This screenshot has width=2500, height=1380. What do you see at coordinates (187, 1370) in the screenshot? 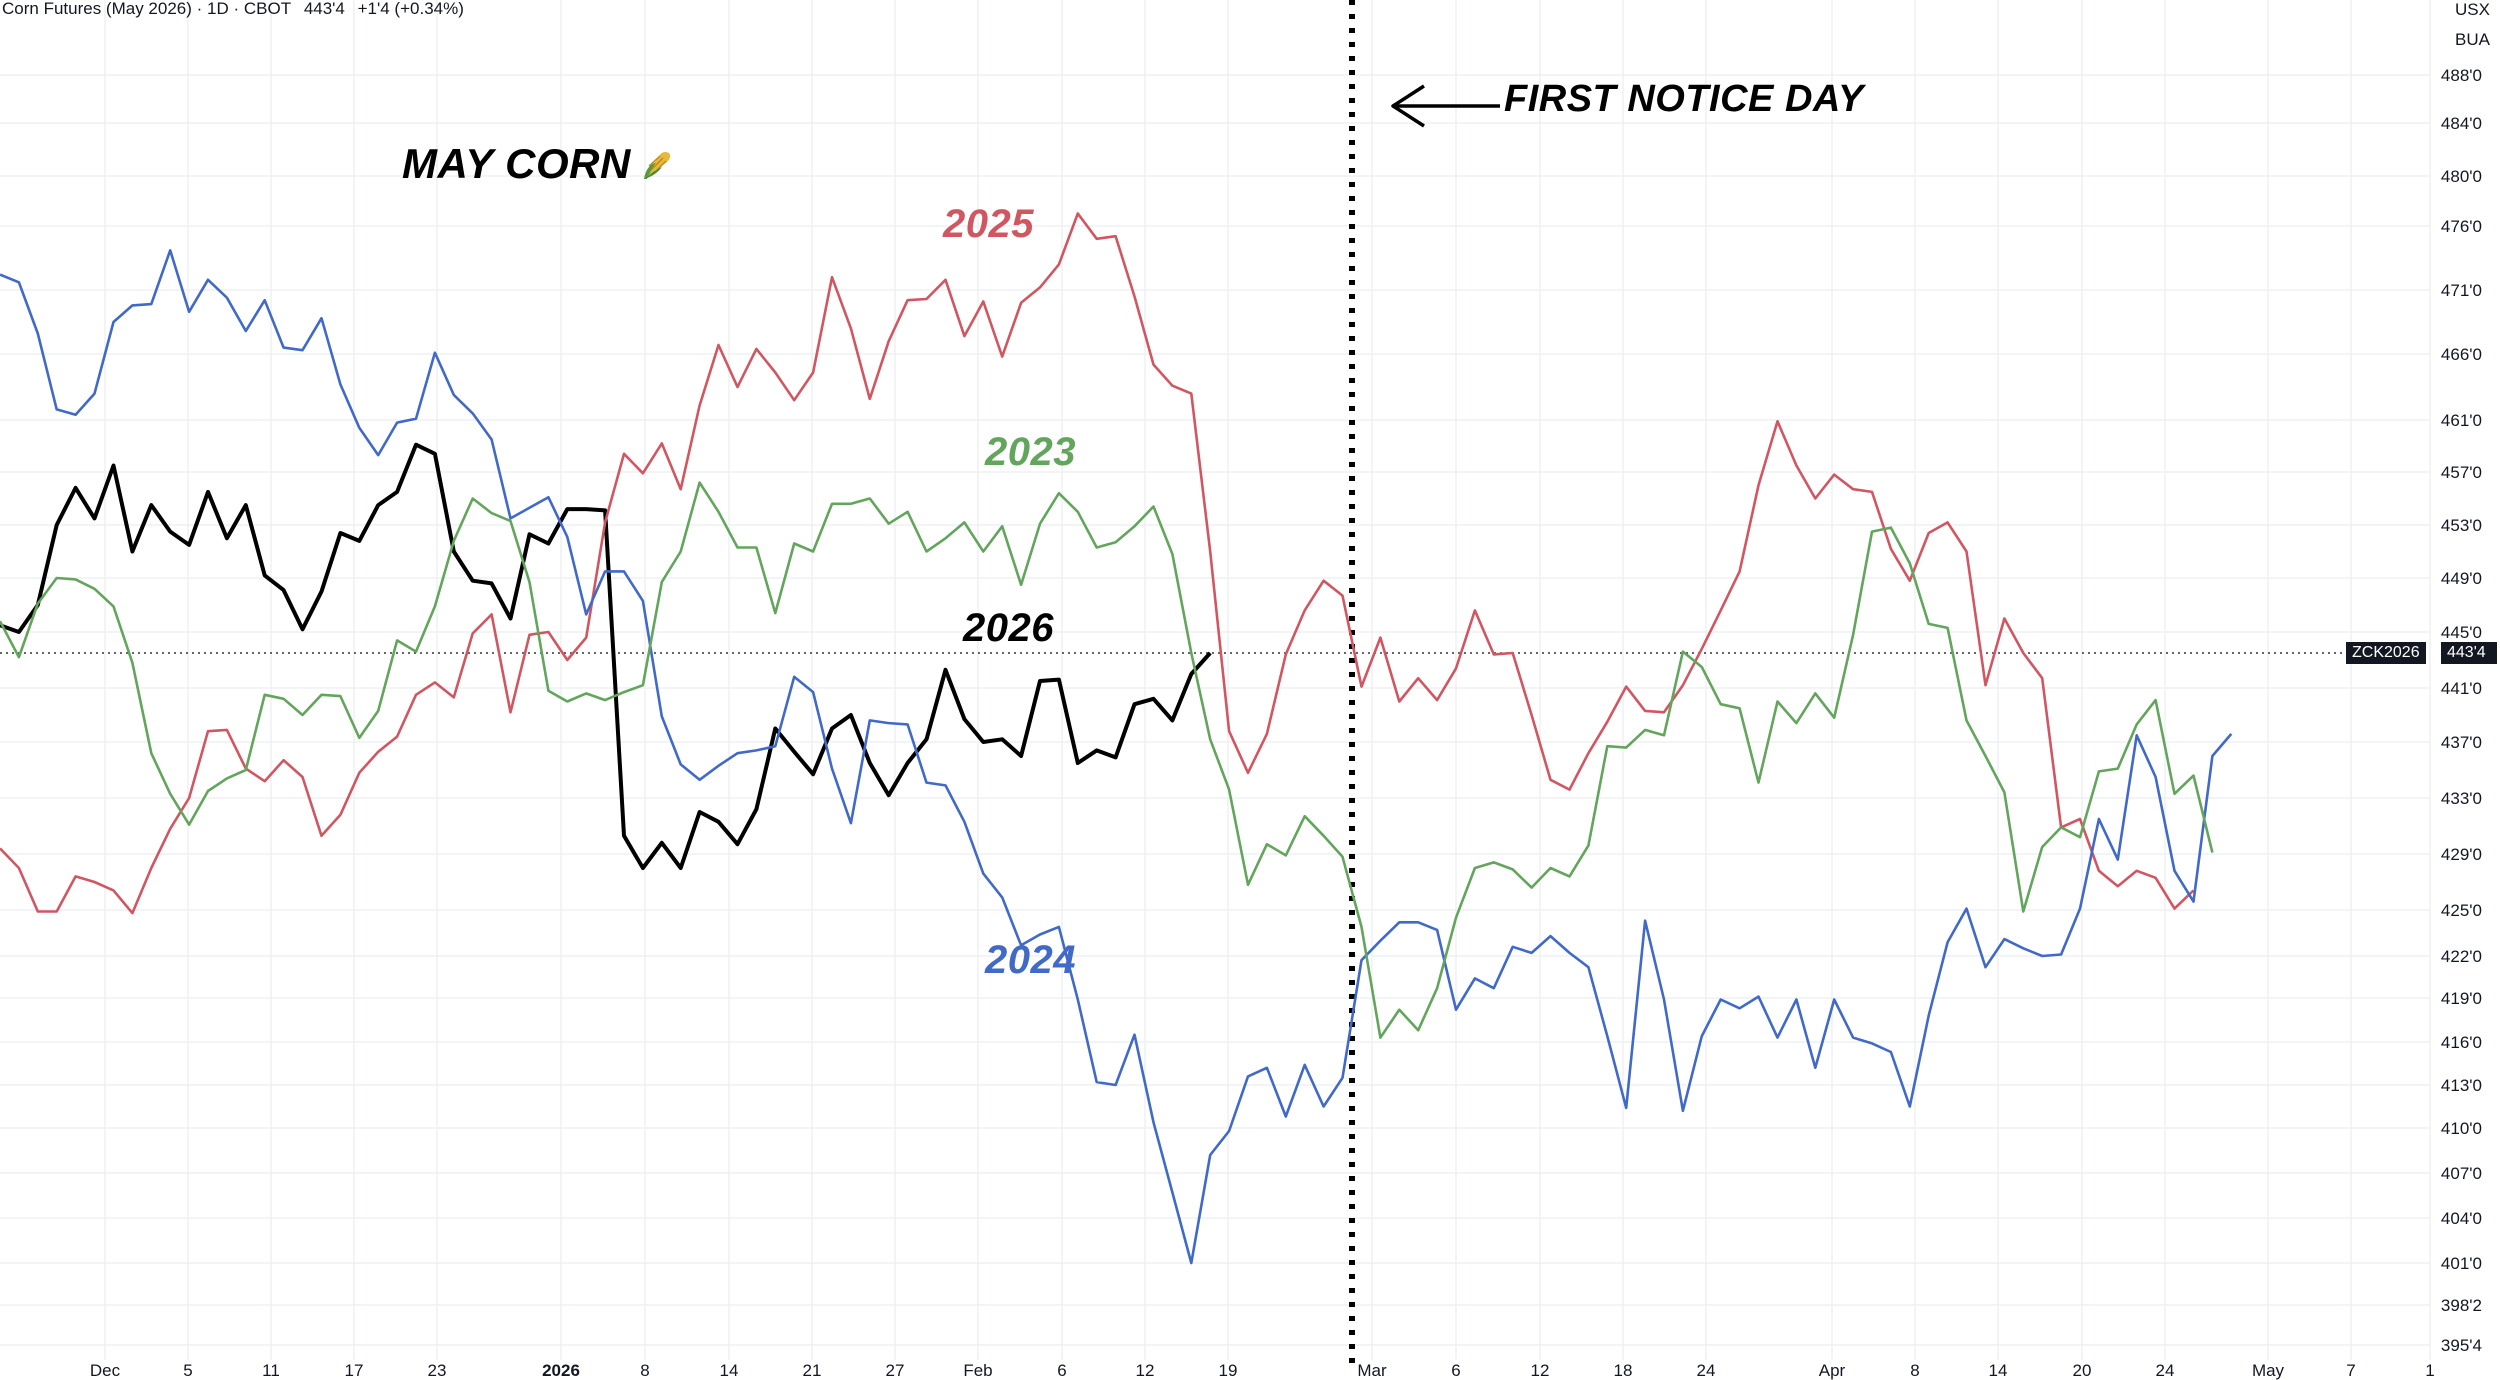
I see `x-tick-label: 5` at bounding box center [187, 1370].